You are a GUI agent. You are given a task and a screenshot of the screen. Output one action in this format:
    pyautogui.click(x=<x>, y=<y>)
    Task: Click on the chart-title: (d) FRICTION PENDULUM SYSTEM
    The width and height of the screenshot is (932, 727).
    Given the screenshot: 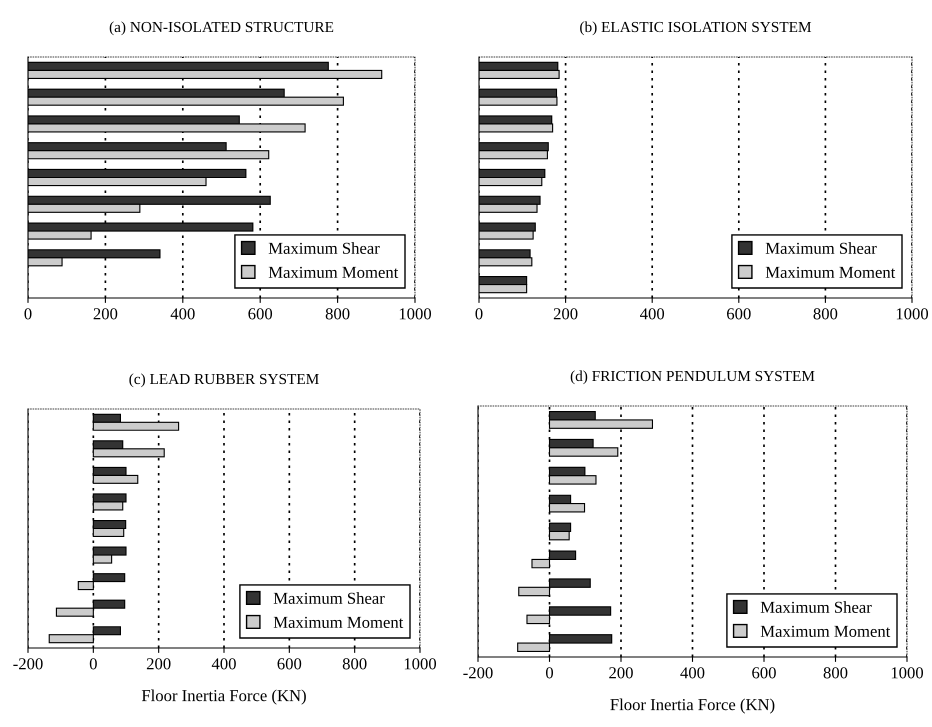 What is the action you would take?
    pyautogui.click(x=692, y=377)
    